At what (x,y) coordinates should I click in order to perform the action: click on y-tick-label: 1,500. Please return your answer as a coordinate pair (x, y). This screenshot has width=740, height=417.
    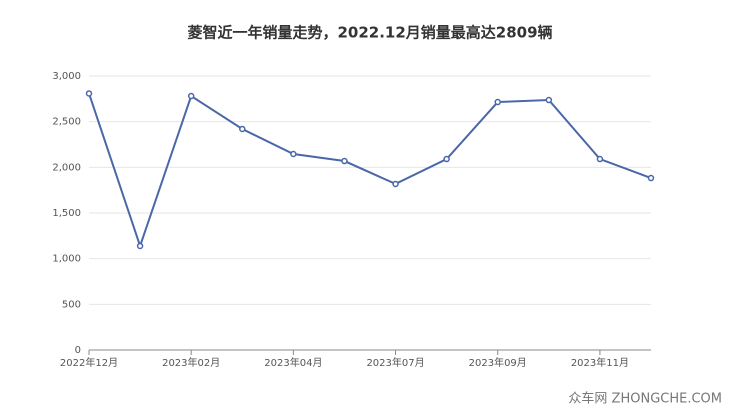
    Looking at the image, I should click on (66, 213).